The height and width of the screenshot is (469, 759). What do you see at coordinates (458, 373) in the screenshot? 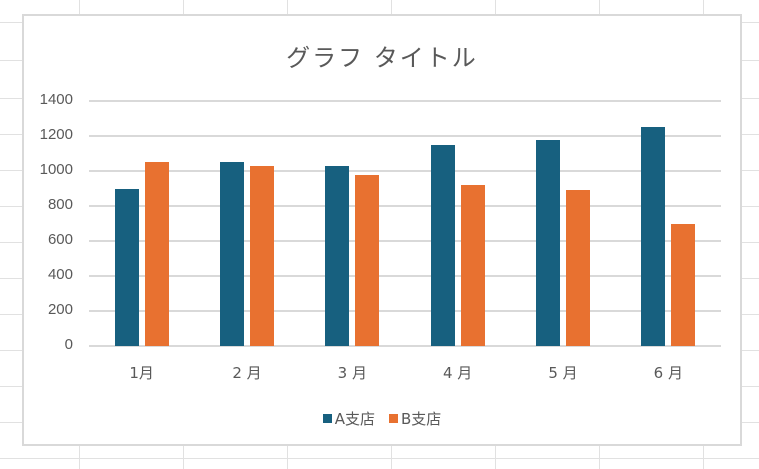
I see `x-axis-tick-label: 4 月` at bounding box center [458, 373].